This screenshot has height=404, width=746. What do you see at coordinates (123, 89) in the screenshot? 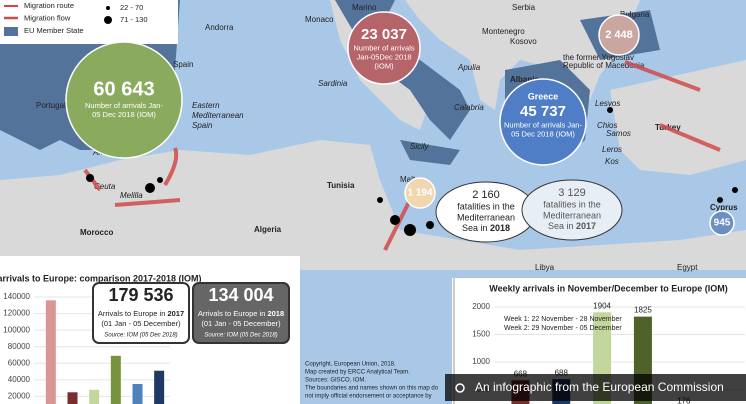
I see `bubble-value: 60 643` at bounding box center [123, 89].